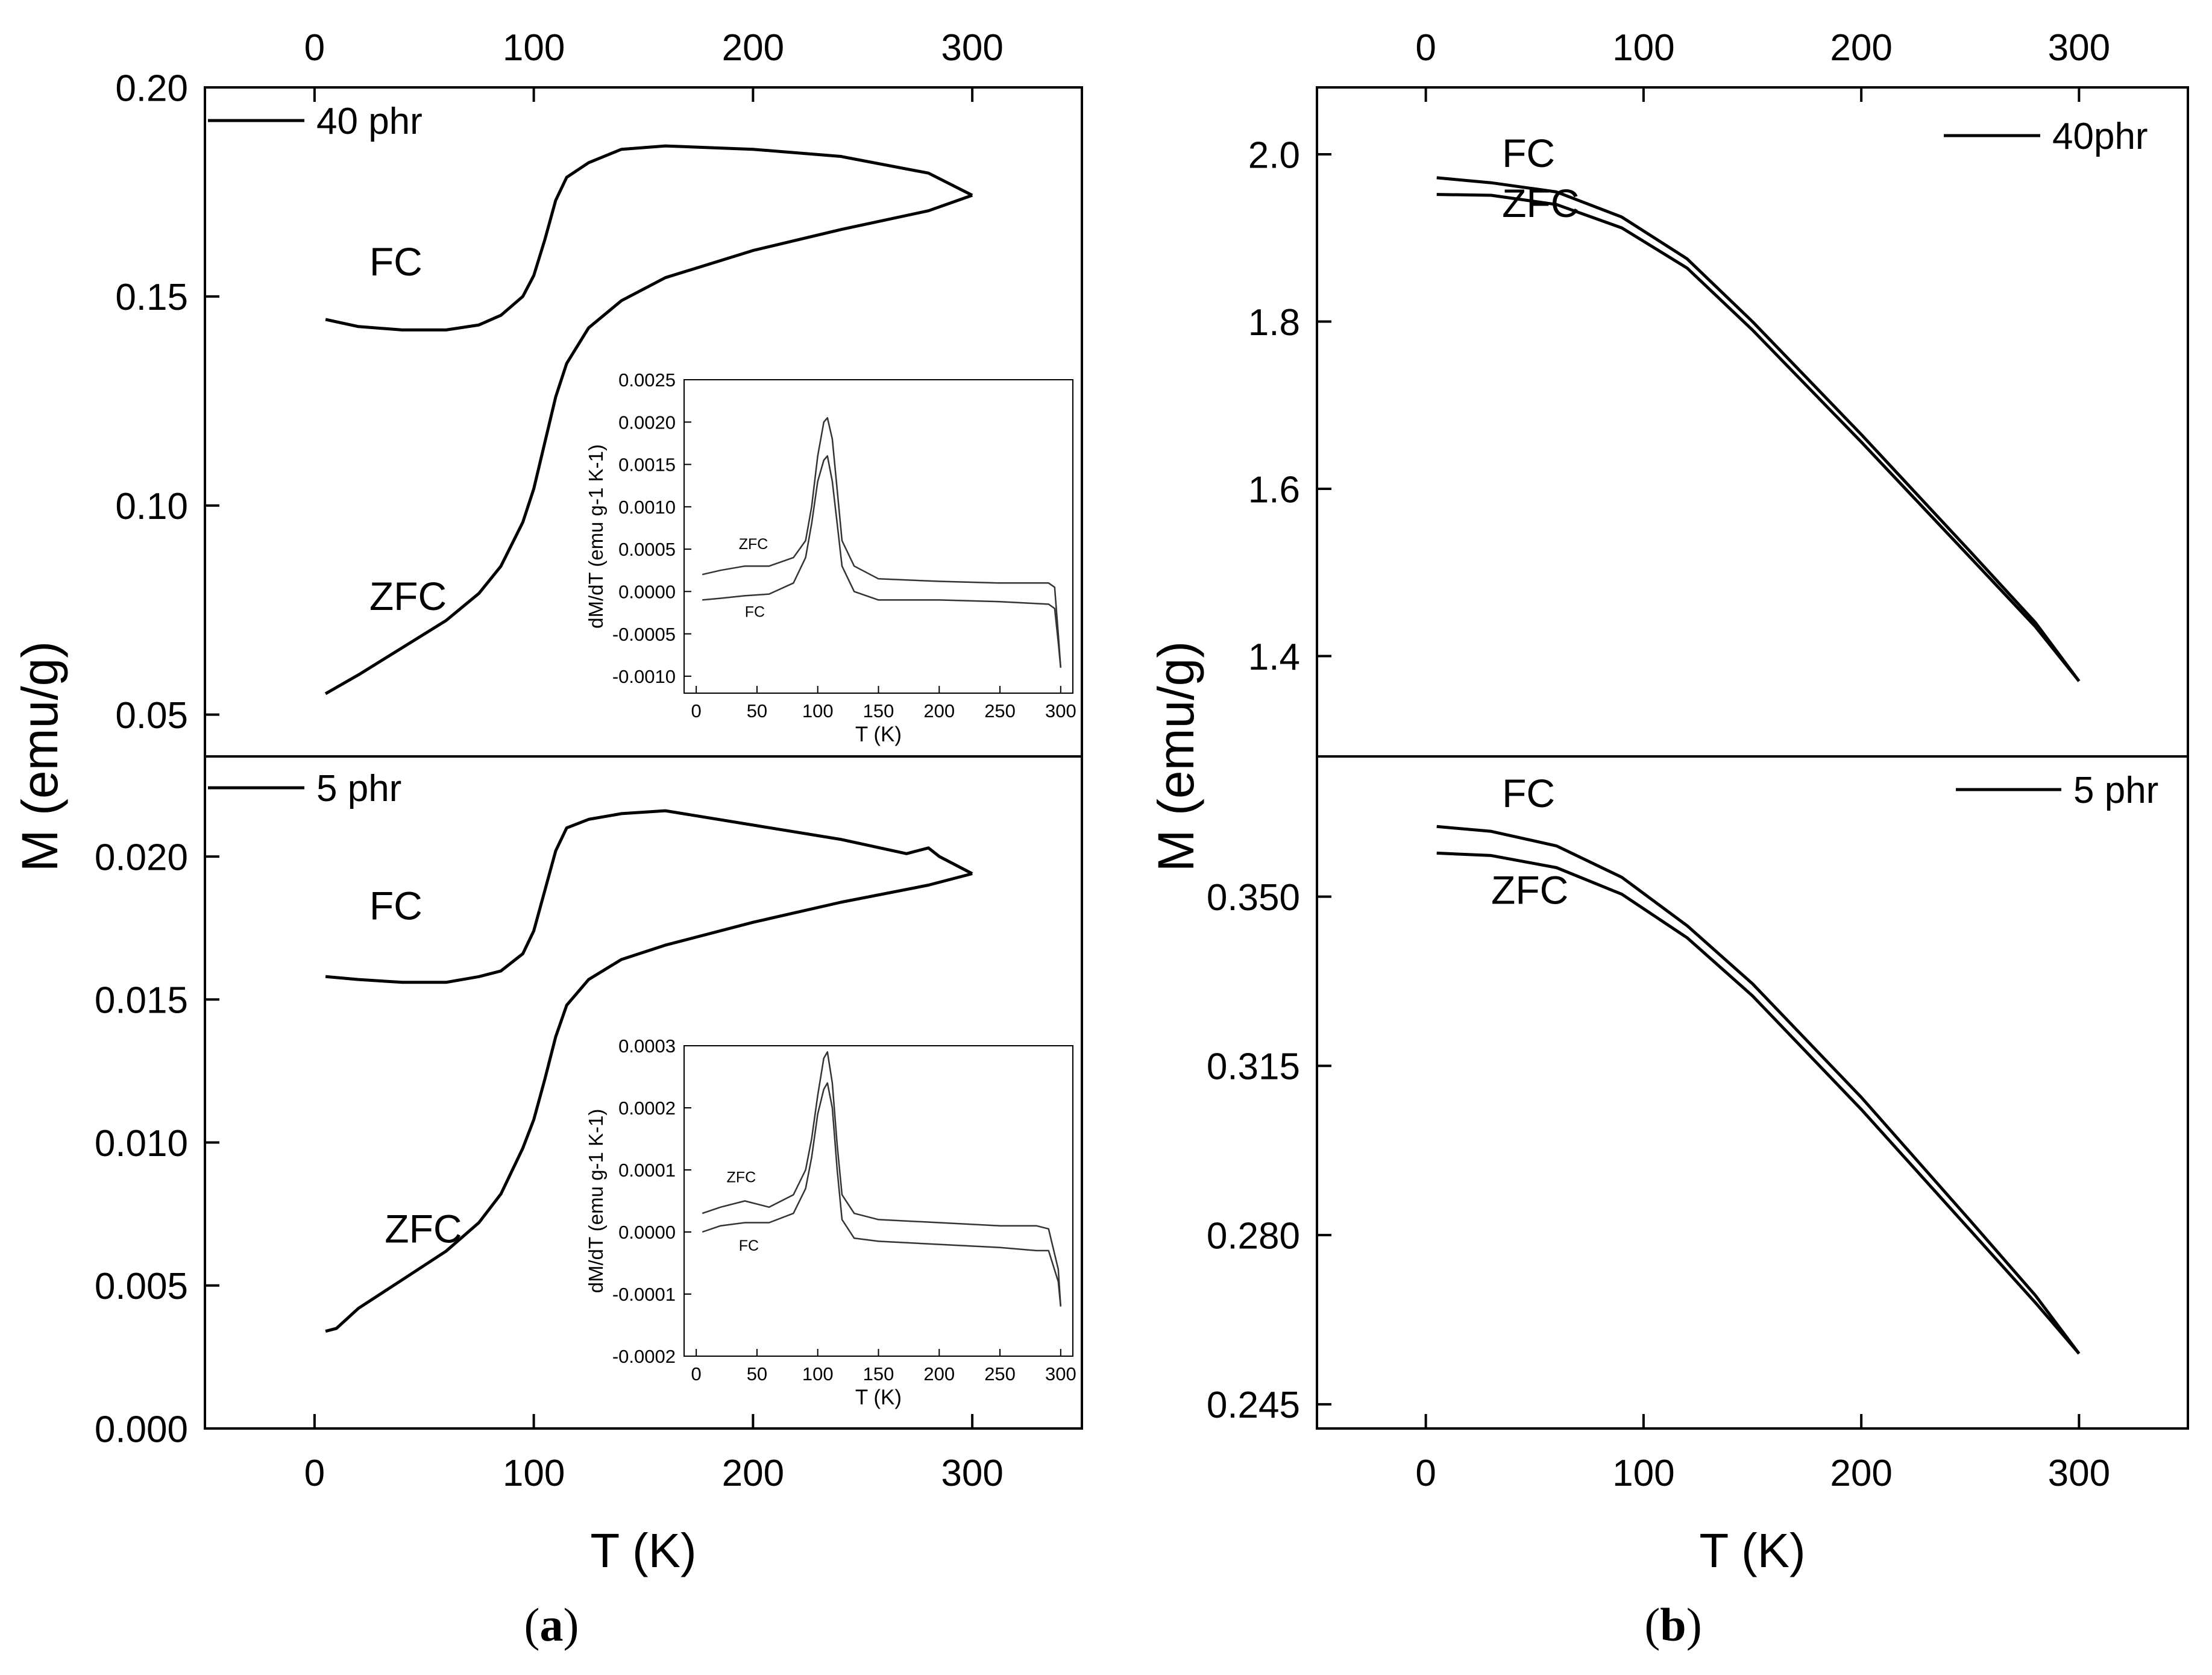 This screenshot has width=2212, height=1675. What do you see at coordinates (1274, 657) in the screenshot?
I see `y-tick-label: 1.4` at bounding box center [1274, 657].